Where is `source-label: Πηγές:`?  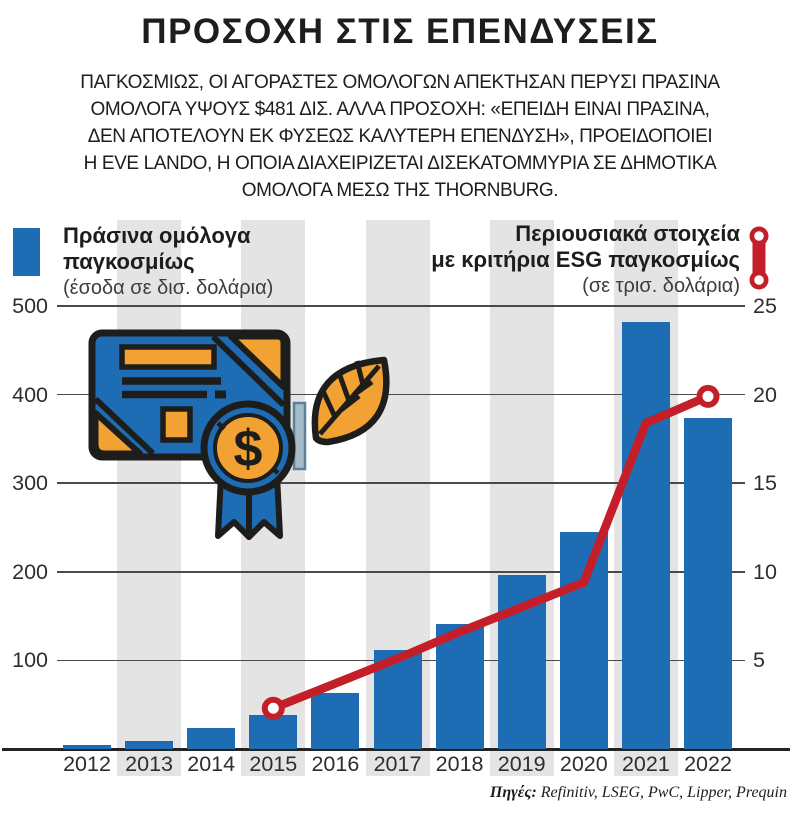 source-label: Πηγές: is located at coordinates (513, 792).